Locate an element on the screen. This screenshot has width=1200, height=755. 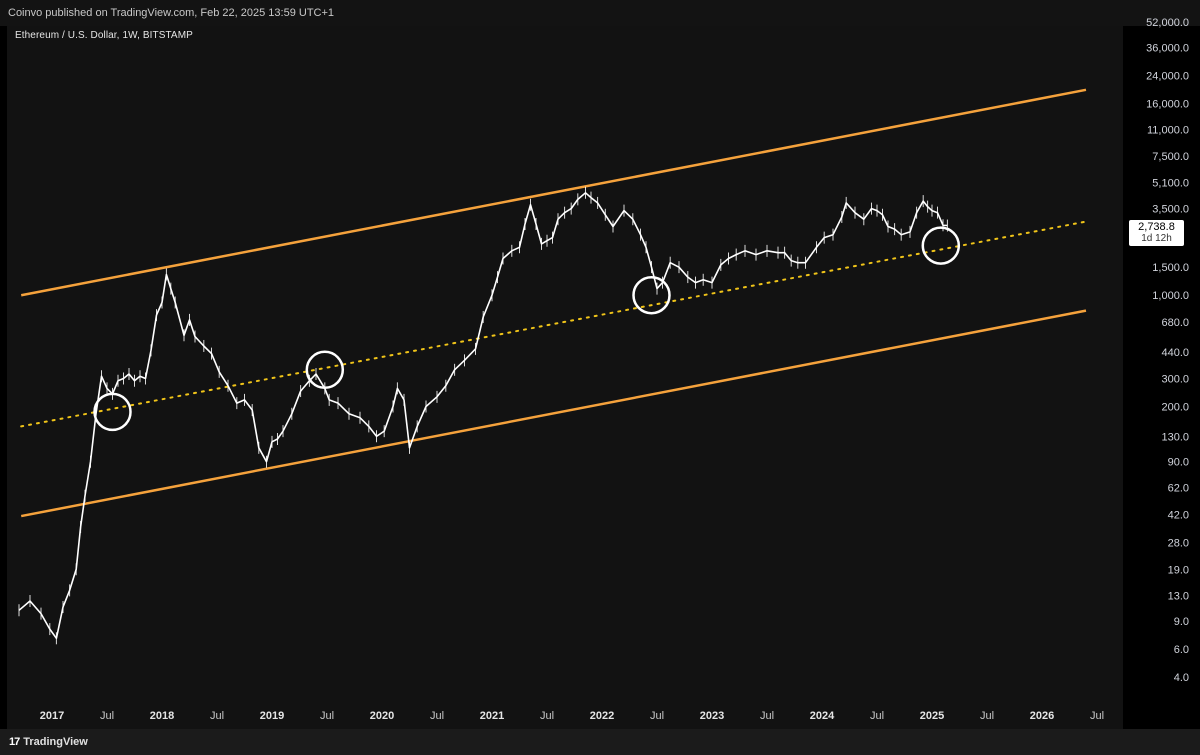
y-tick-label: 16,000.0 is located at coordinates (1167, 104).